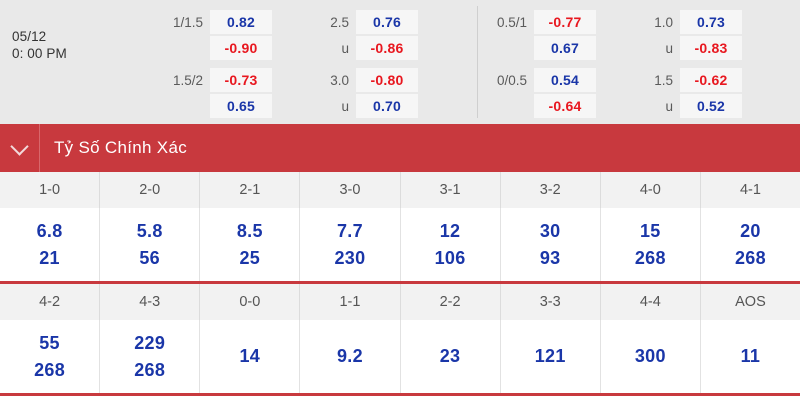 Image resolution: width=800 pixels, height=400 pixels. What do you see at coordinates (565, 22) in the screenshot?
I see `odds-value: -0.77` at bounding box center [565, 22].